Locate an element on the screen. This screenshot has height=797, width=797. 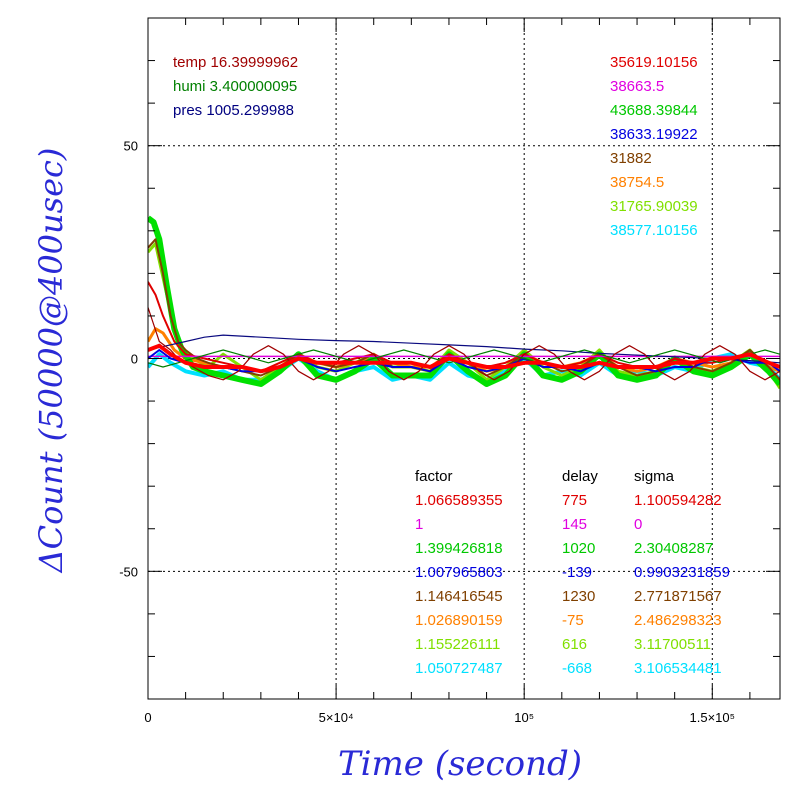
table-cell: -75 is located at coordinates (573, 620).